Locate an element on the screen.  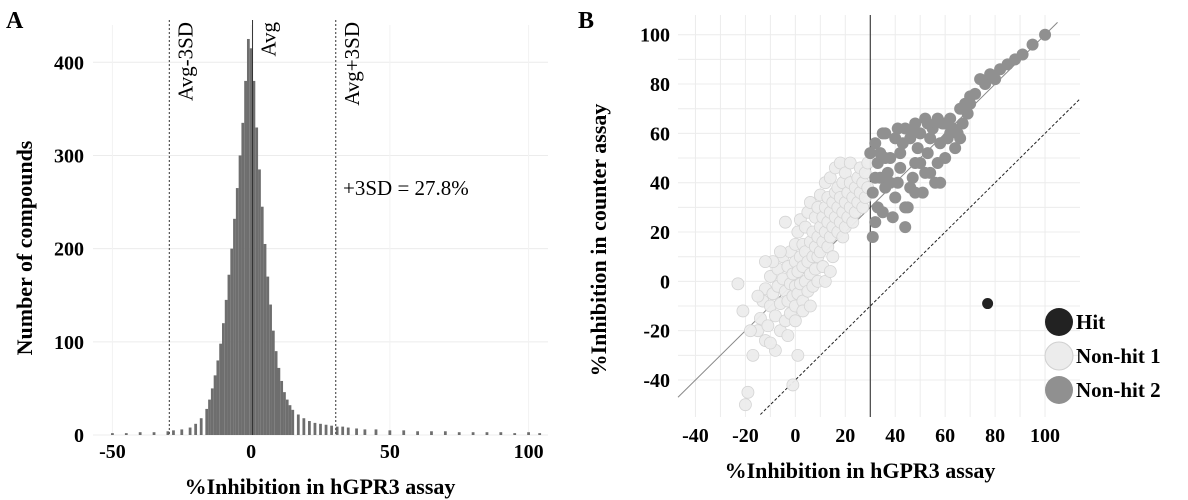
y-tick-label: -20 is located at coordinates (656, 332).